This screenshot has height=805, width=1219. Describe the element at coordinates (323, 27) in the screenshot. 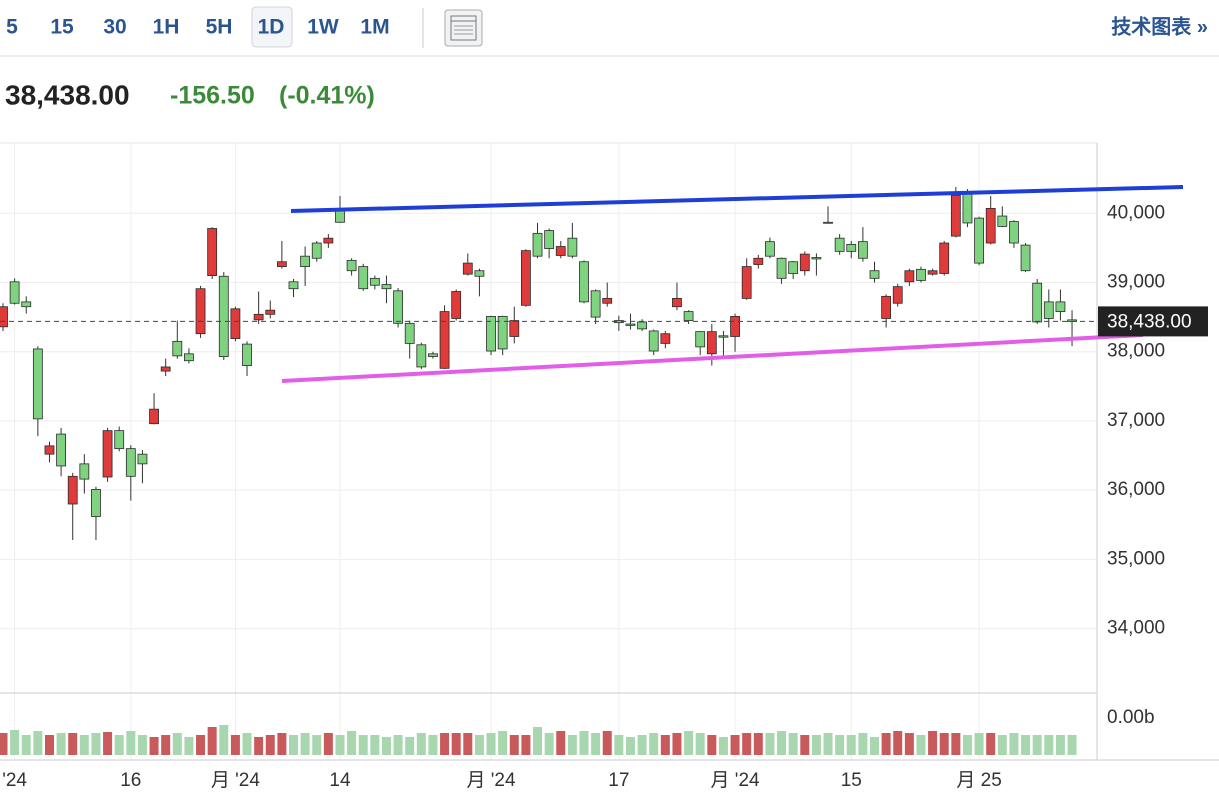

I see `interval-button: 1W` at that location.